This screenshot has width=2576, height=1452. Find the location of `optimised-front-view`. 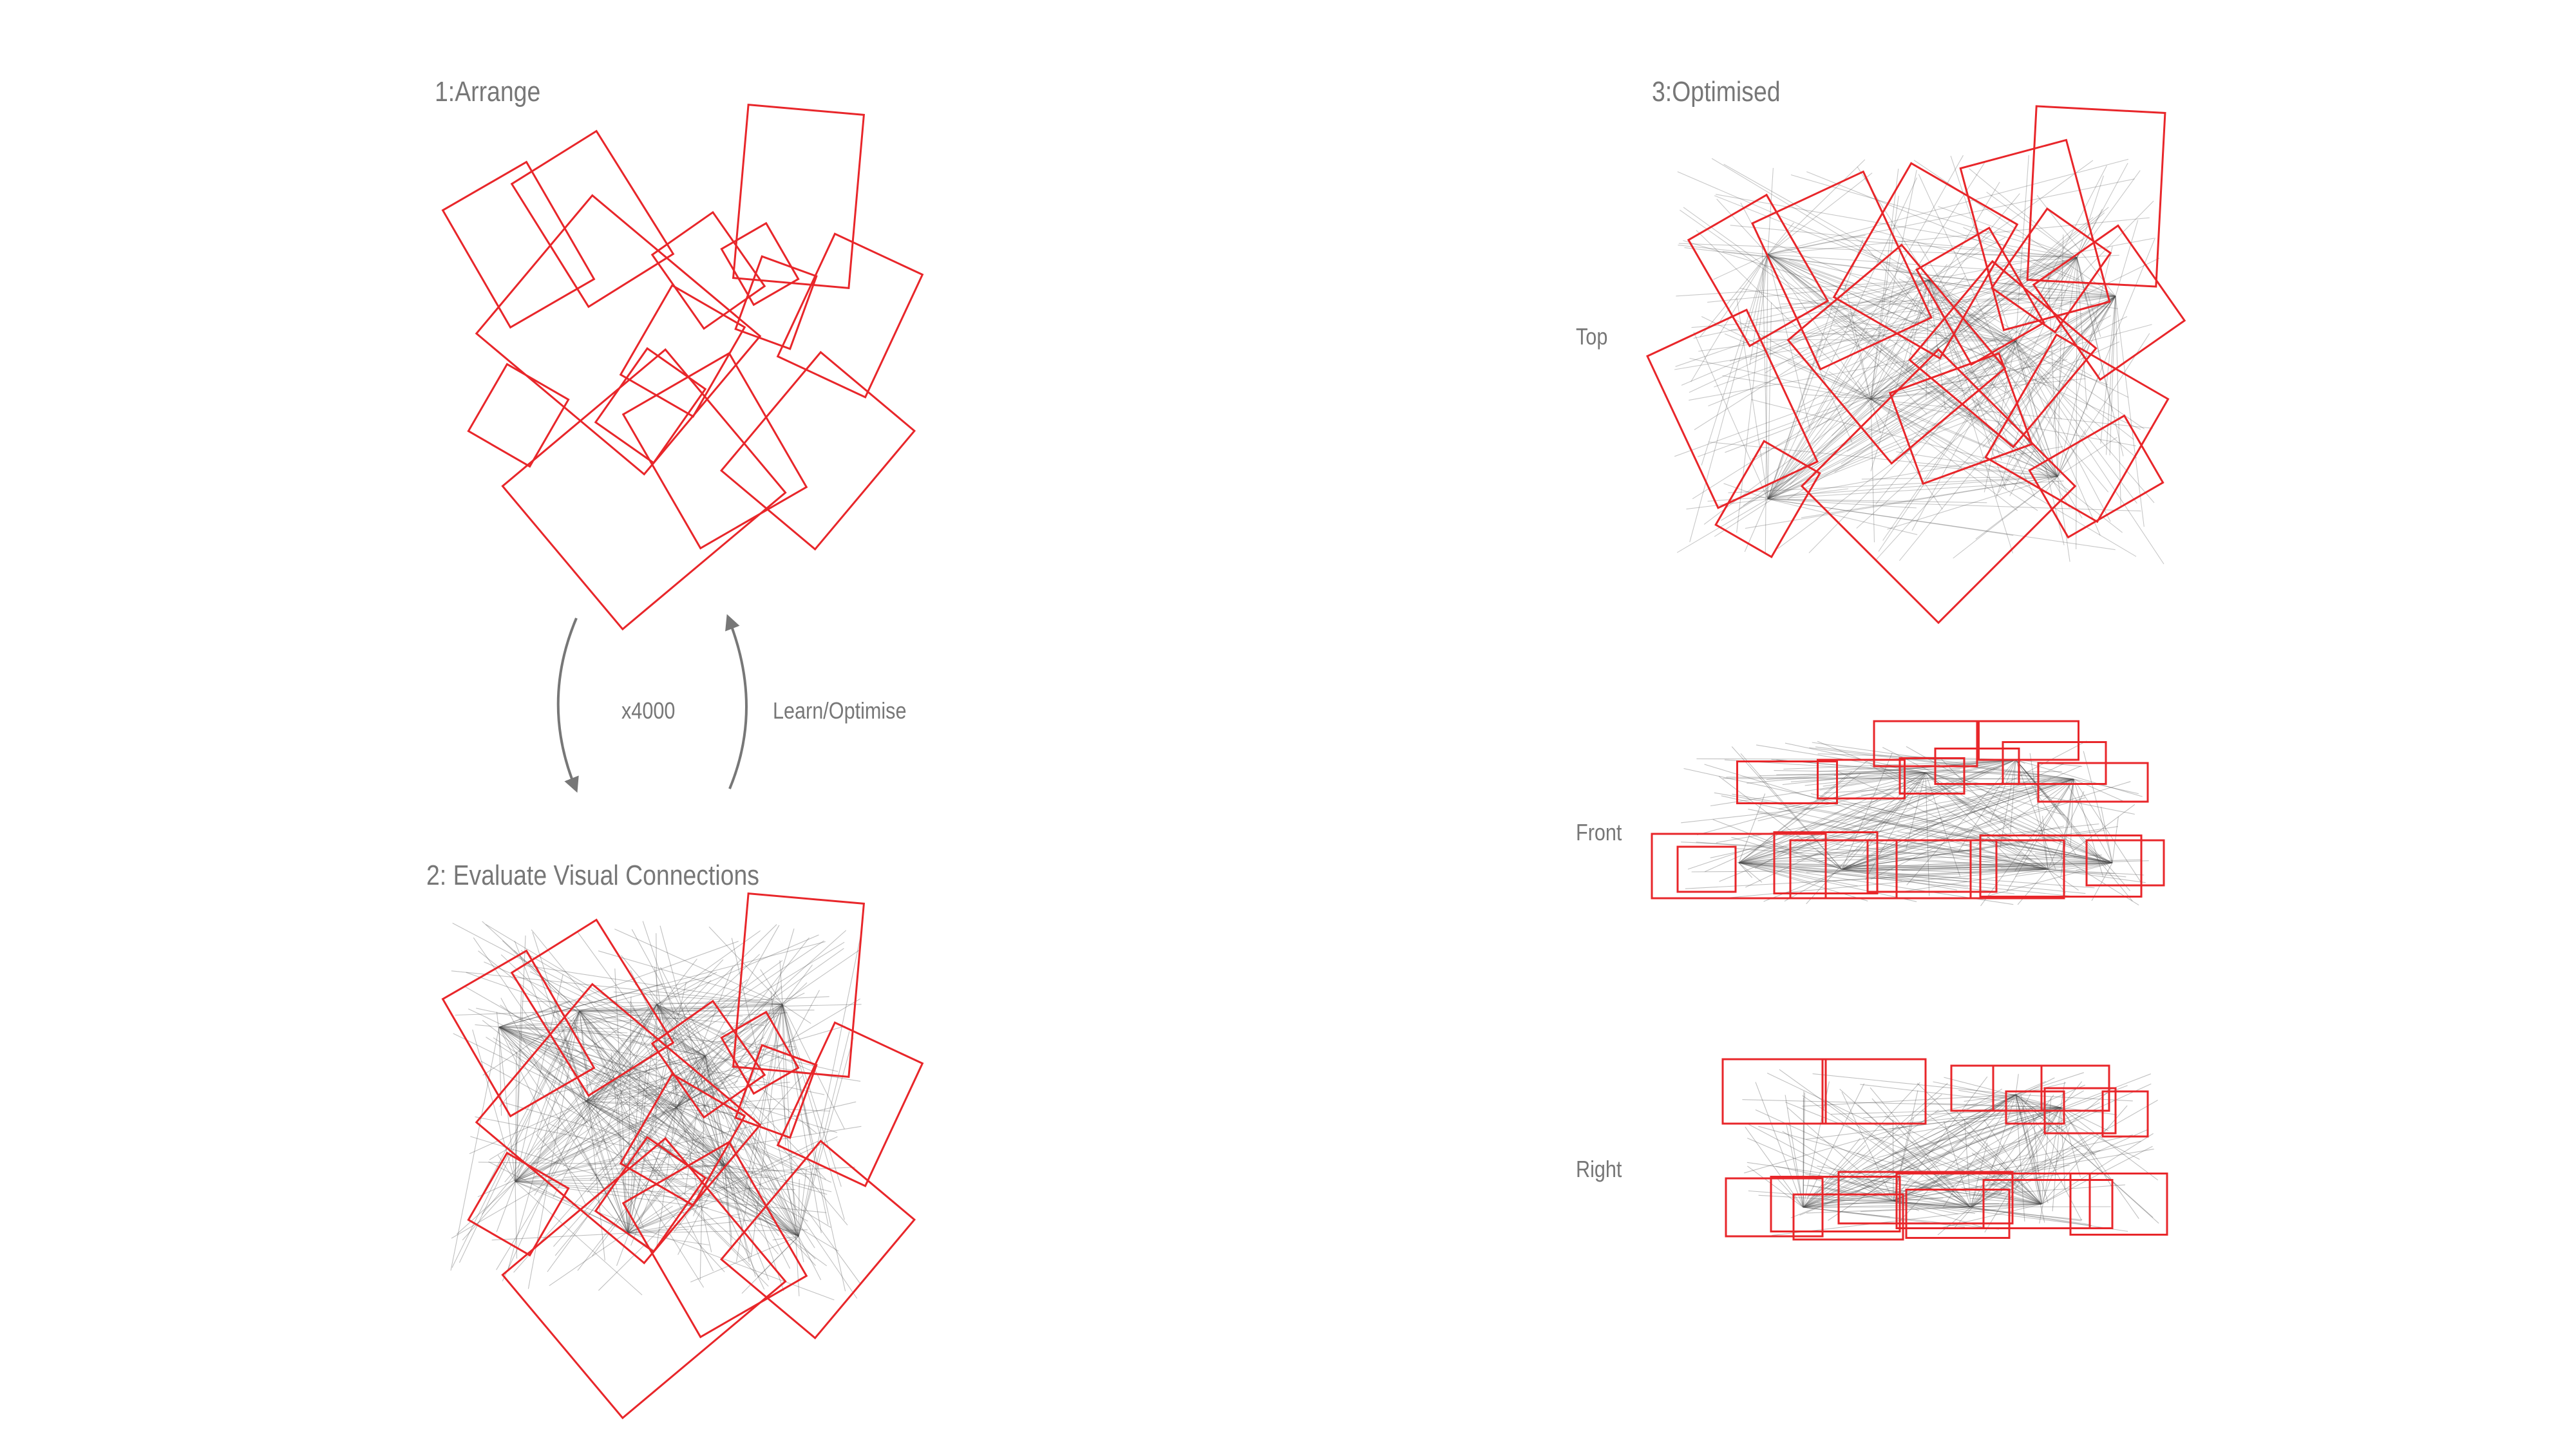

optimised-front-view is located at coordinates (1908, 813).